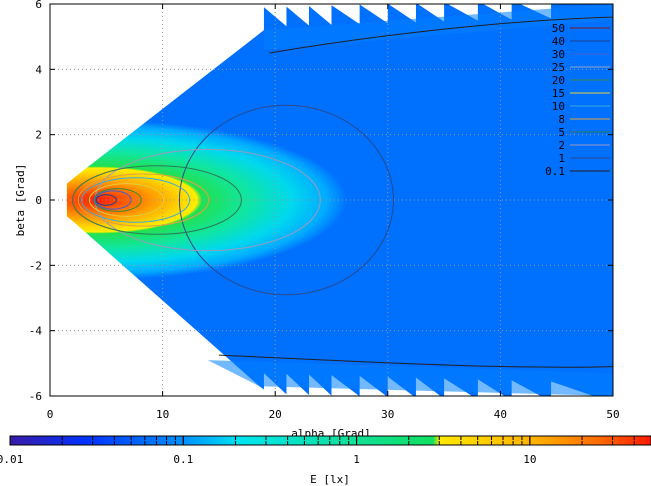 The image size is (651, 486). What do you see at coordinates (387, 414) in the screenshot?
I see `x-tick-label: 30` at bounding box center [387, 414].